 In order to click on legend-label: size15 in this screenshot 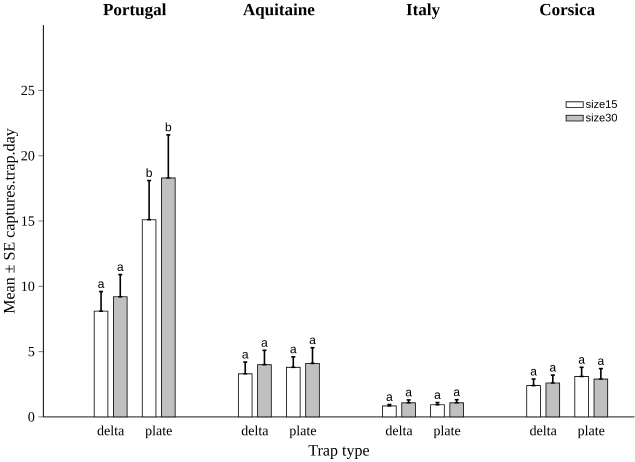, I will do `click(601, 104)`.